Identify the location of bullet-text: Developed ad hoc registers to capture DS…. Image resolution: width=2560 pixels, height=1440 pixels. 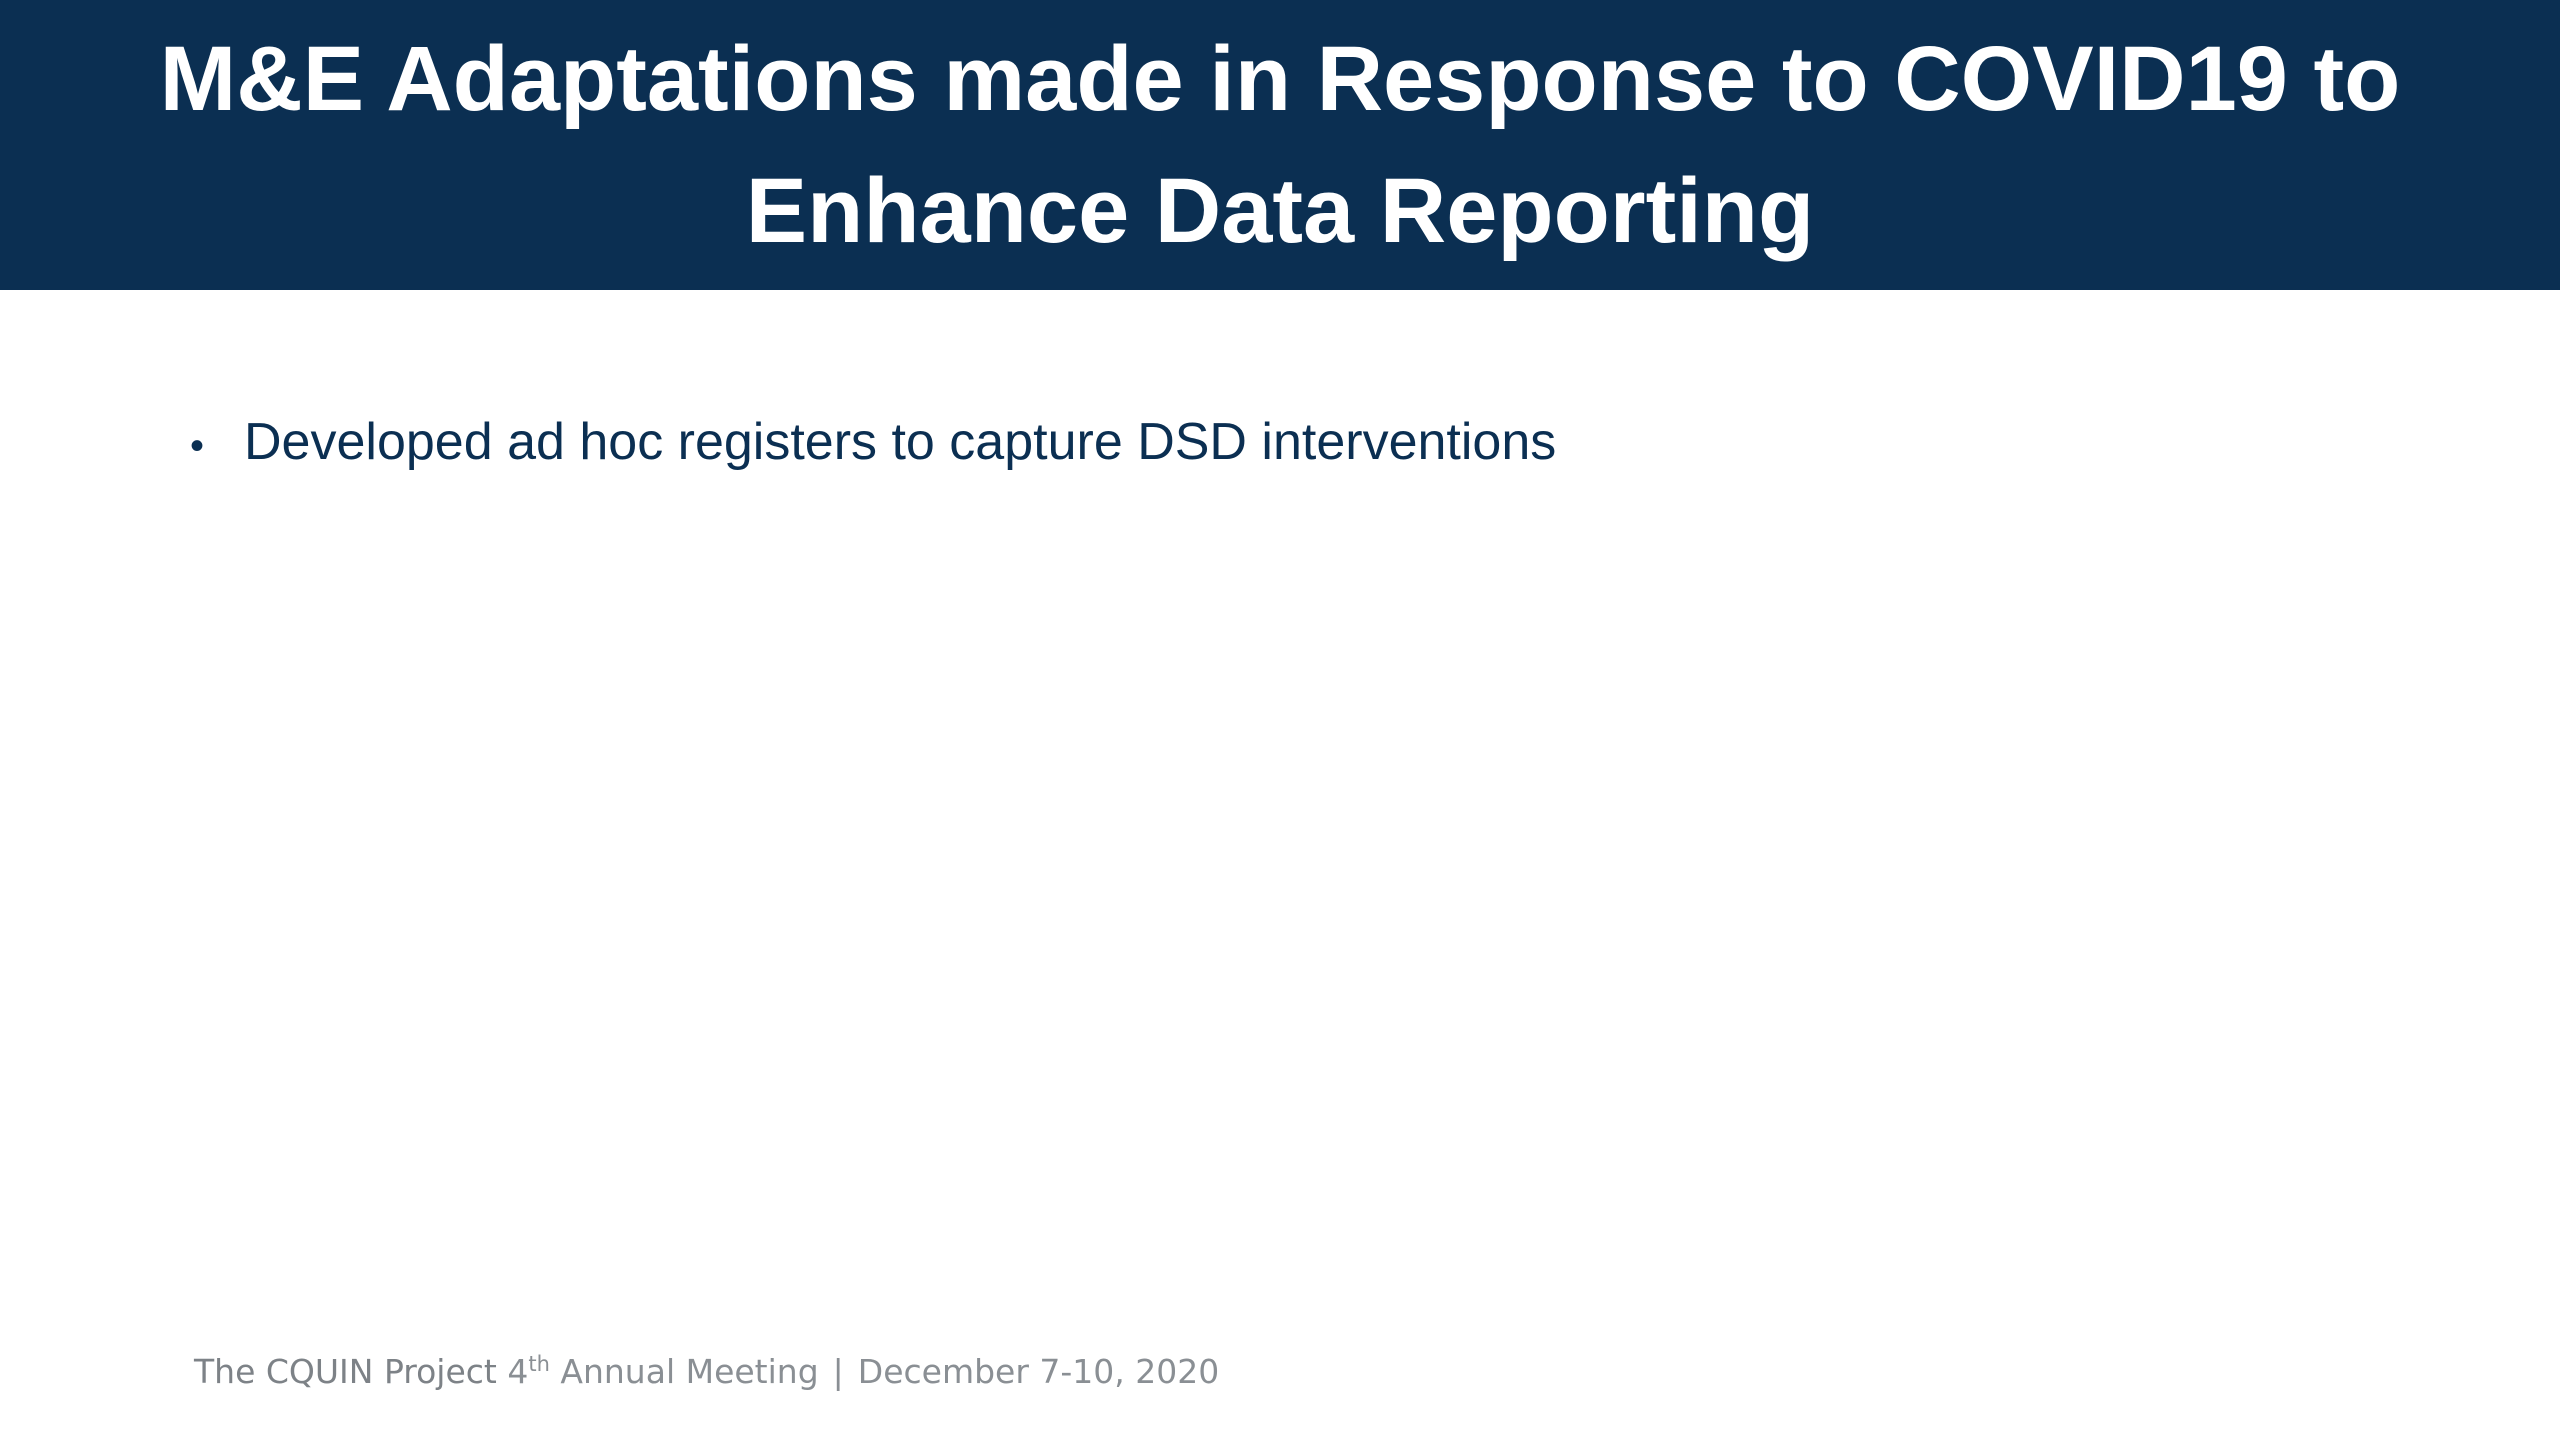
(900, 442).